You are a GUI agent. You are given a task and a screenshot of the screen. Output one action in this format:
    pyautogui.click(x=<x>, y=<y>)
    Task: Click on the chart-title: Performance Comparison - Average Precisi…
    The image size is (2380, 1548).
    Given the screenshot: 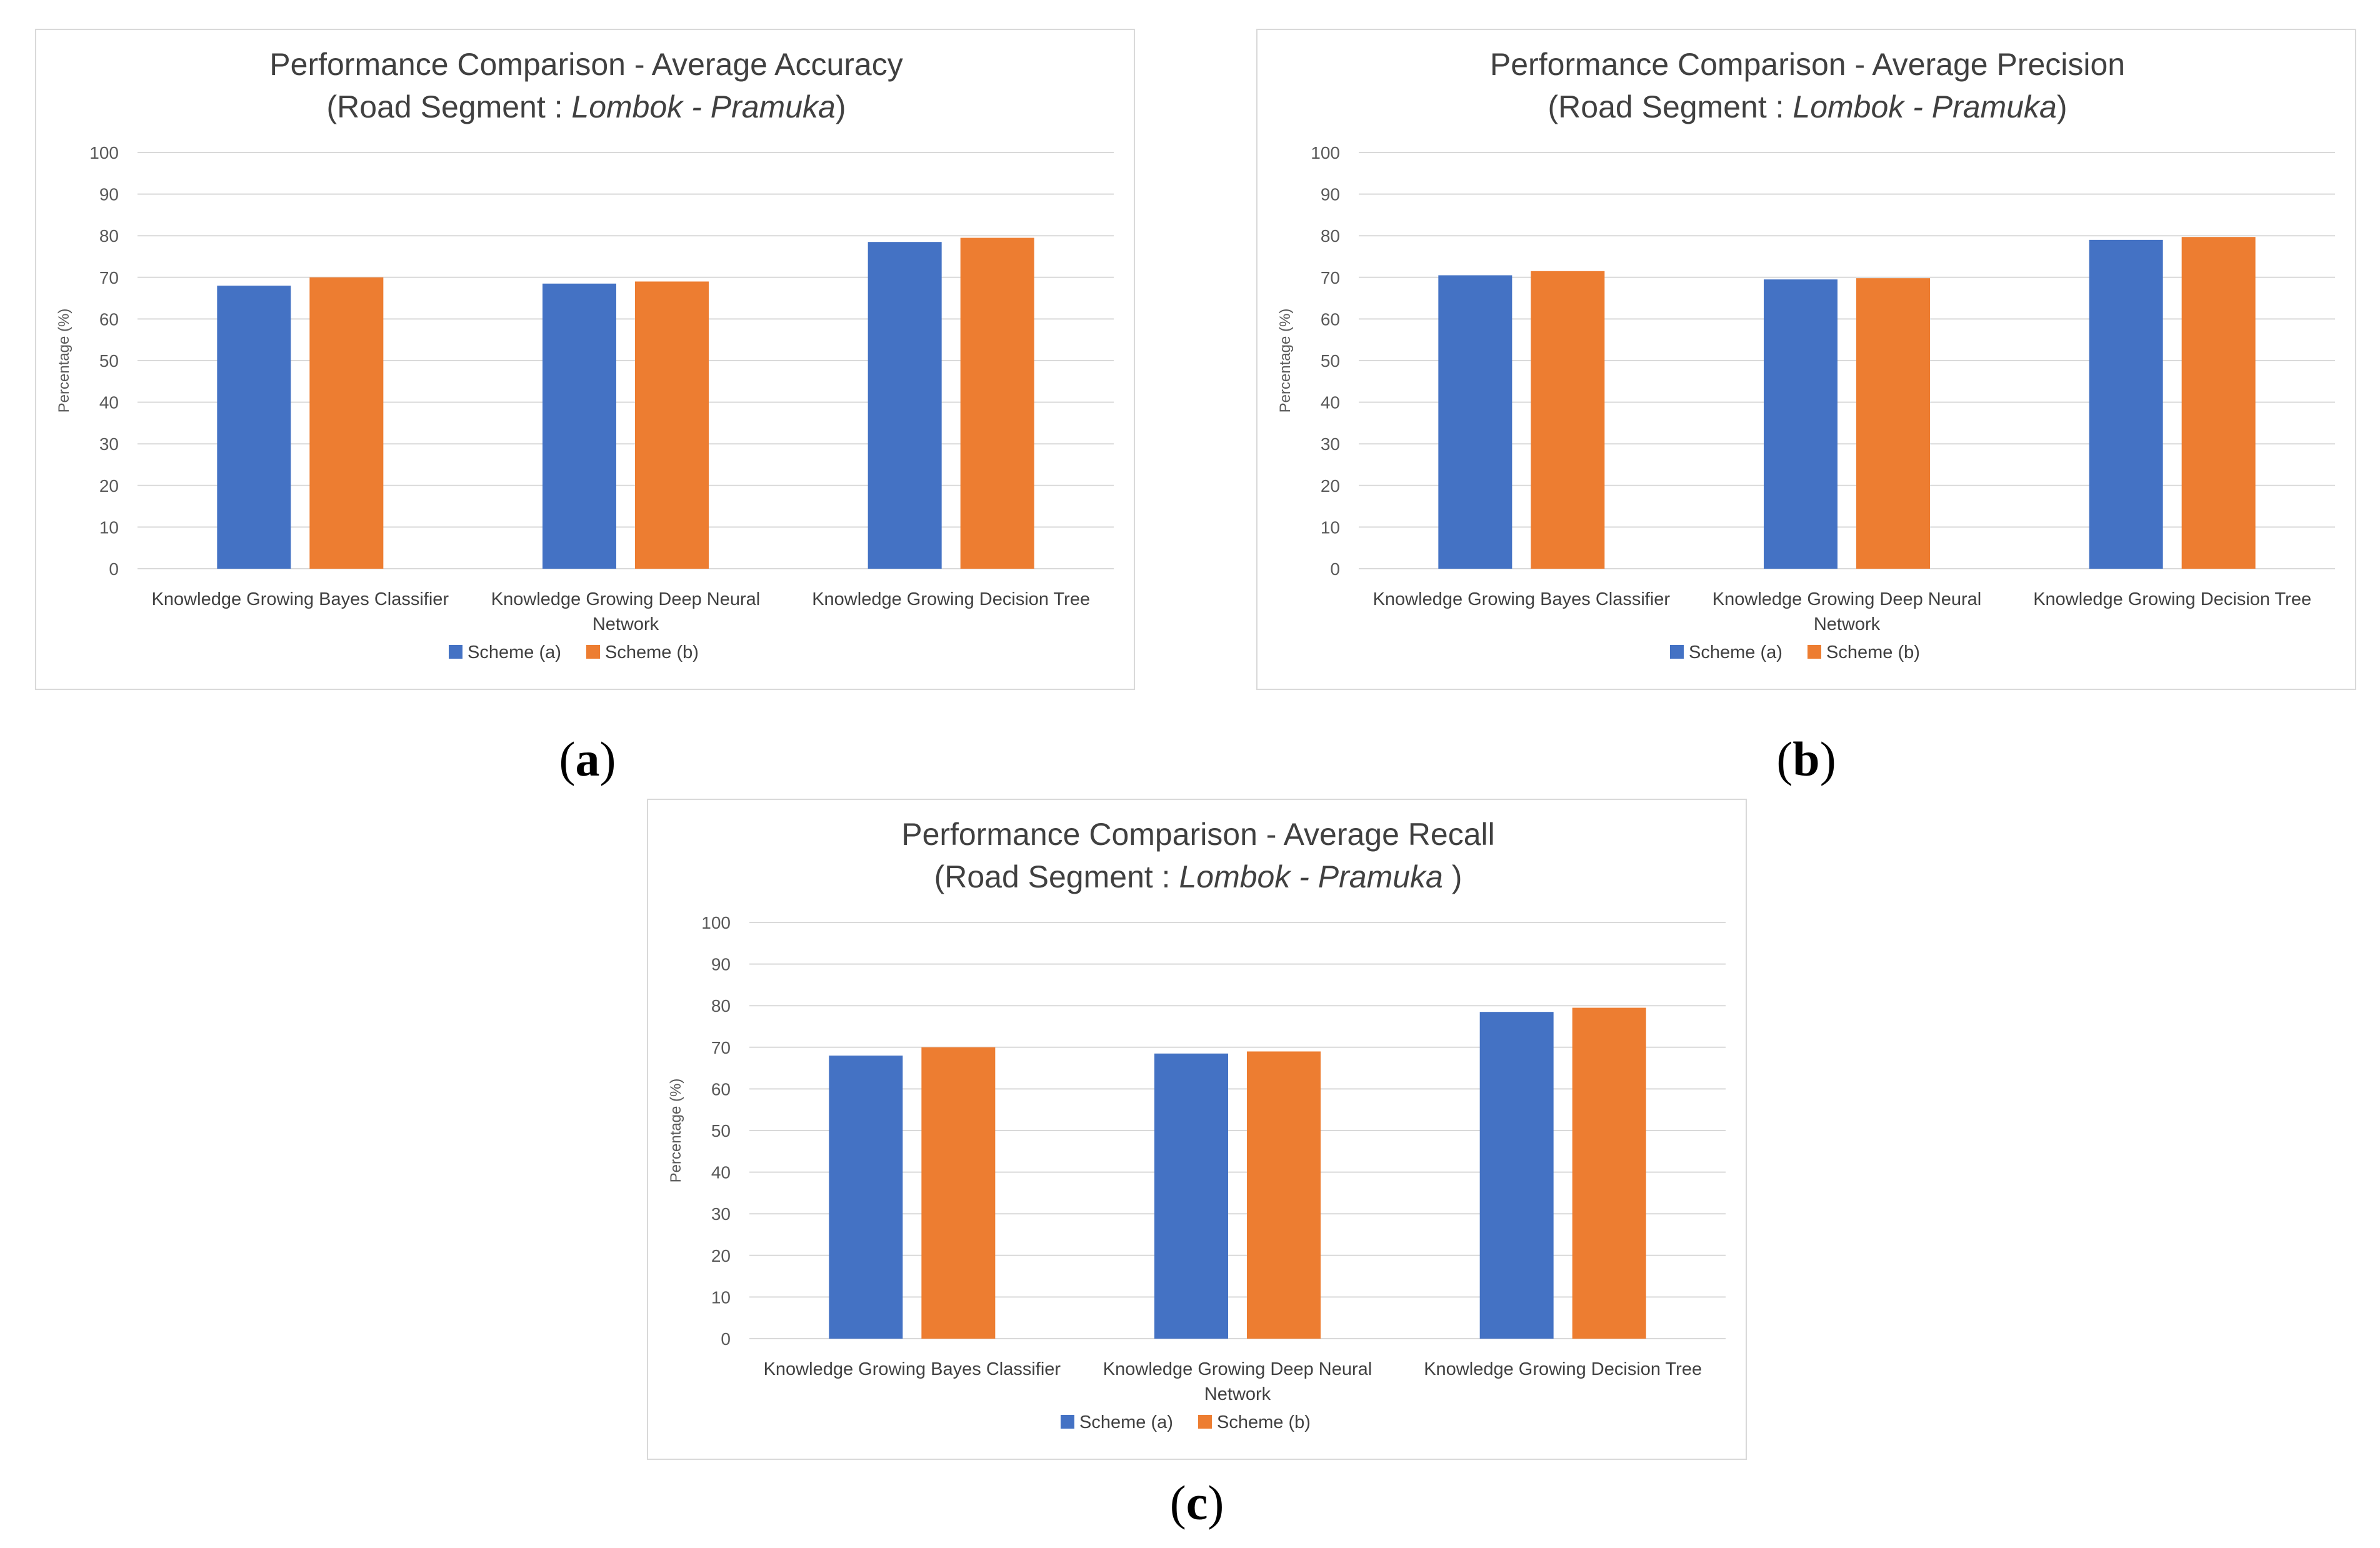 What is the action you would take?
    pyautogui.click(x=1807, y=64)
    